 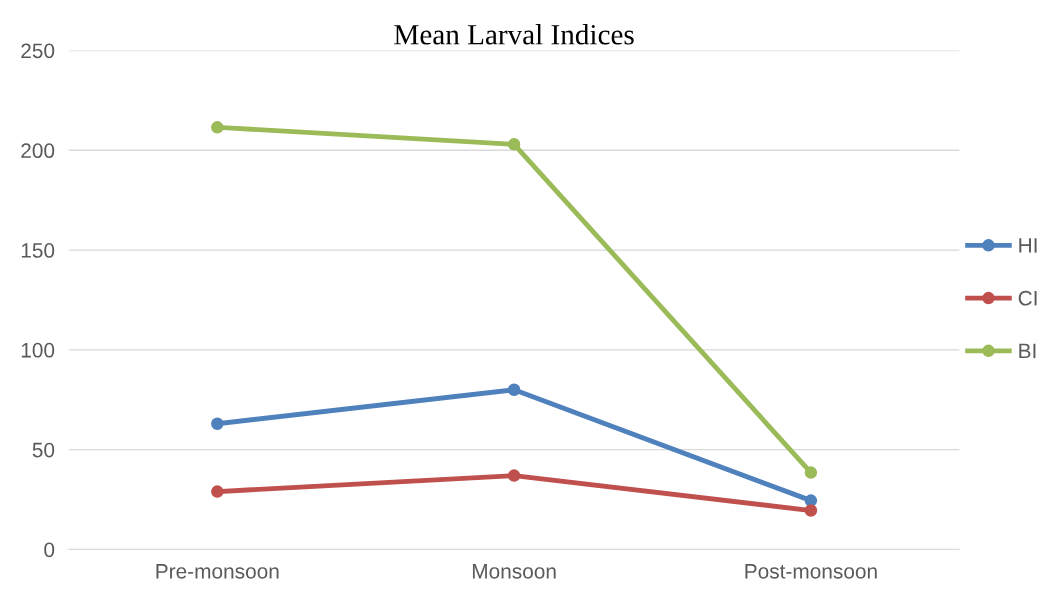 I want to click on chart-title: Mean Larval Indices, so click(x=514, y=34).